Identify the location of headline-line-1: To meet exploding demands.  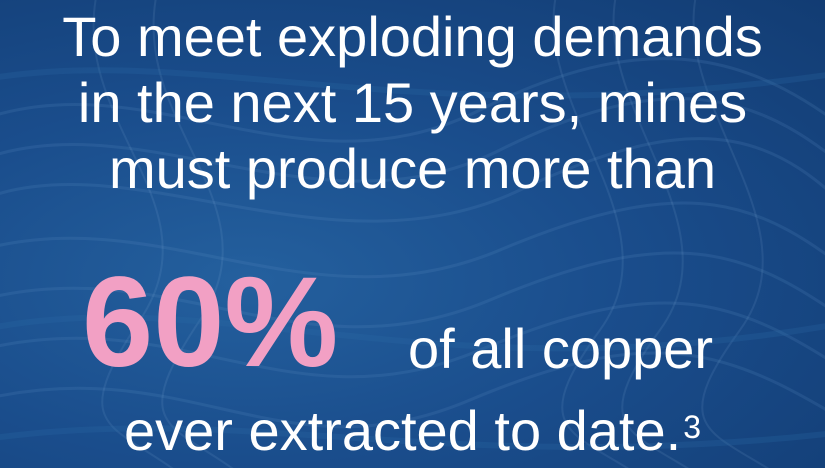
(412, 36).